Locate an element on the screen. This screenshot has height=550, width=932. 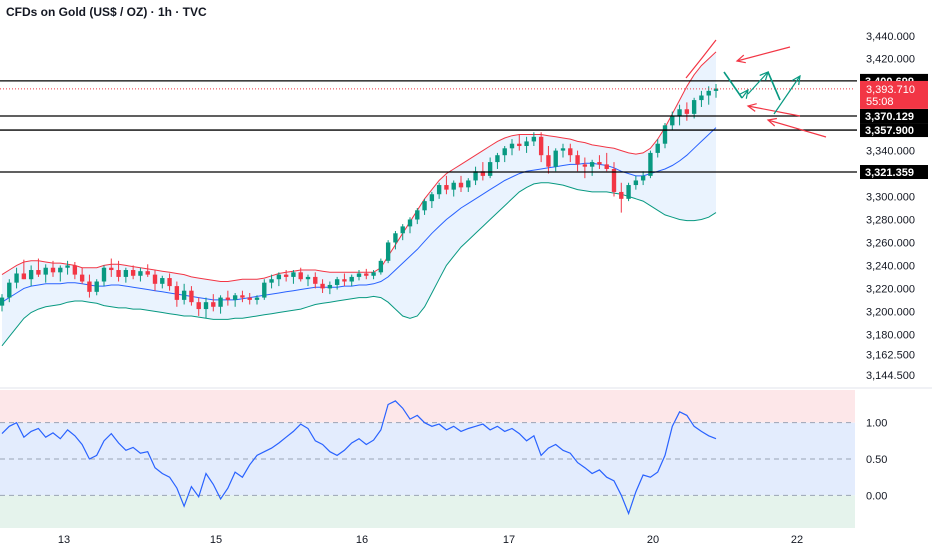
y-tick-label: 3,440.000 is located at coordinates (890, 37).